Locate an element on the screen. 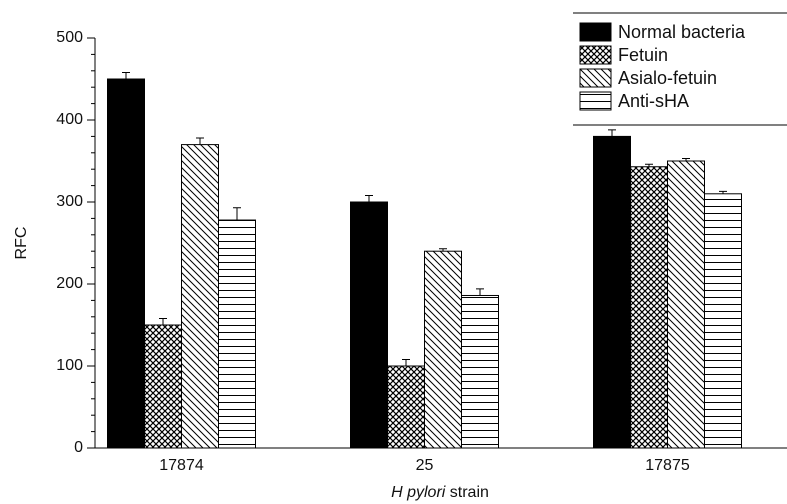  legend-label: Asialo-fetuin is located at coordinates (667, 78).